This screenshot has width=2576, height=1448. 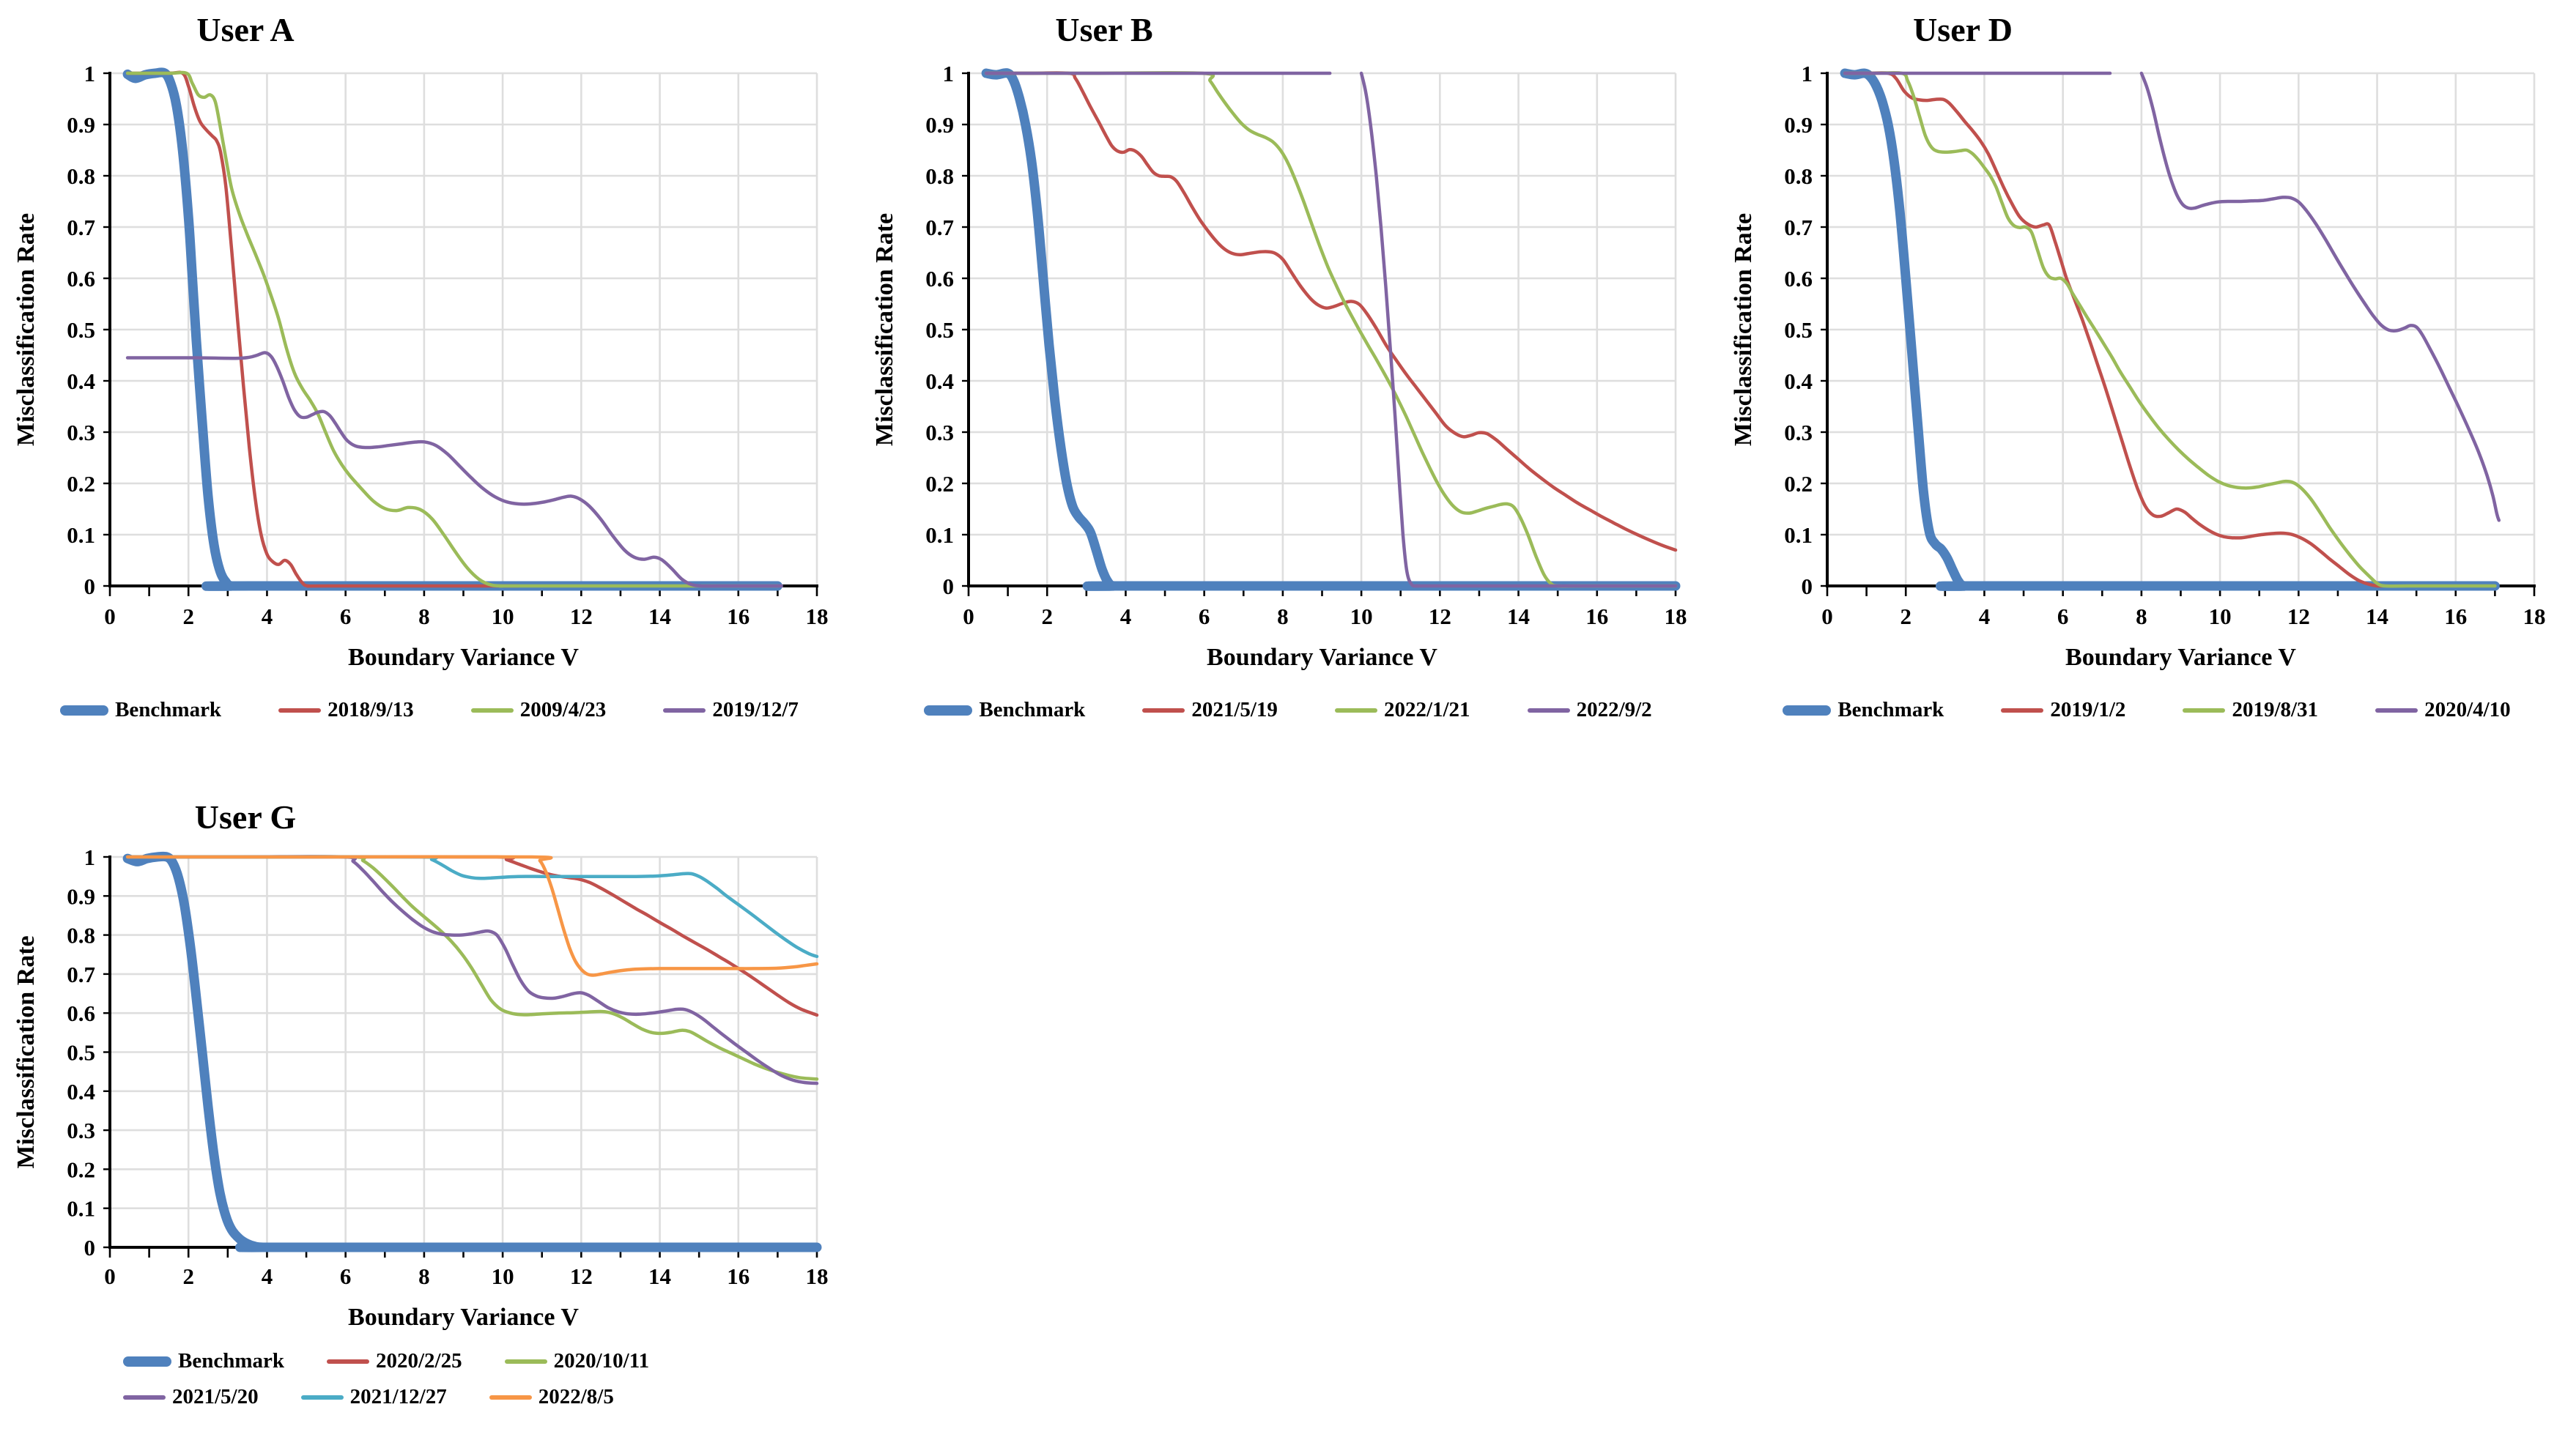 I want to click on legend-swatch-2021/5/19, so click(x=1163, y=711).